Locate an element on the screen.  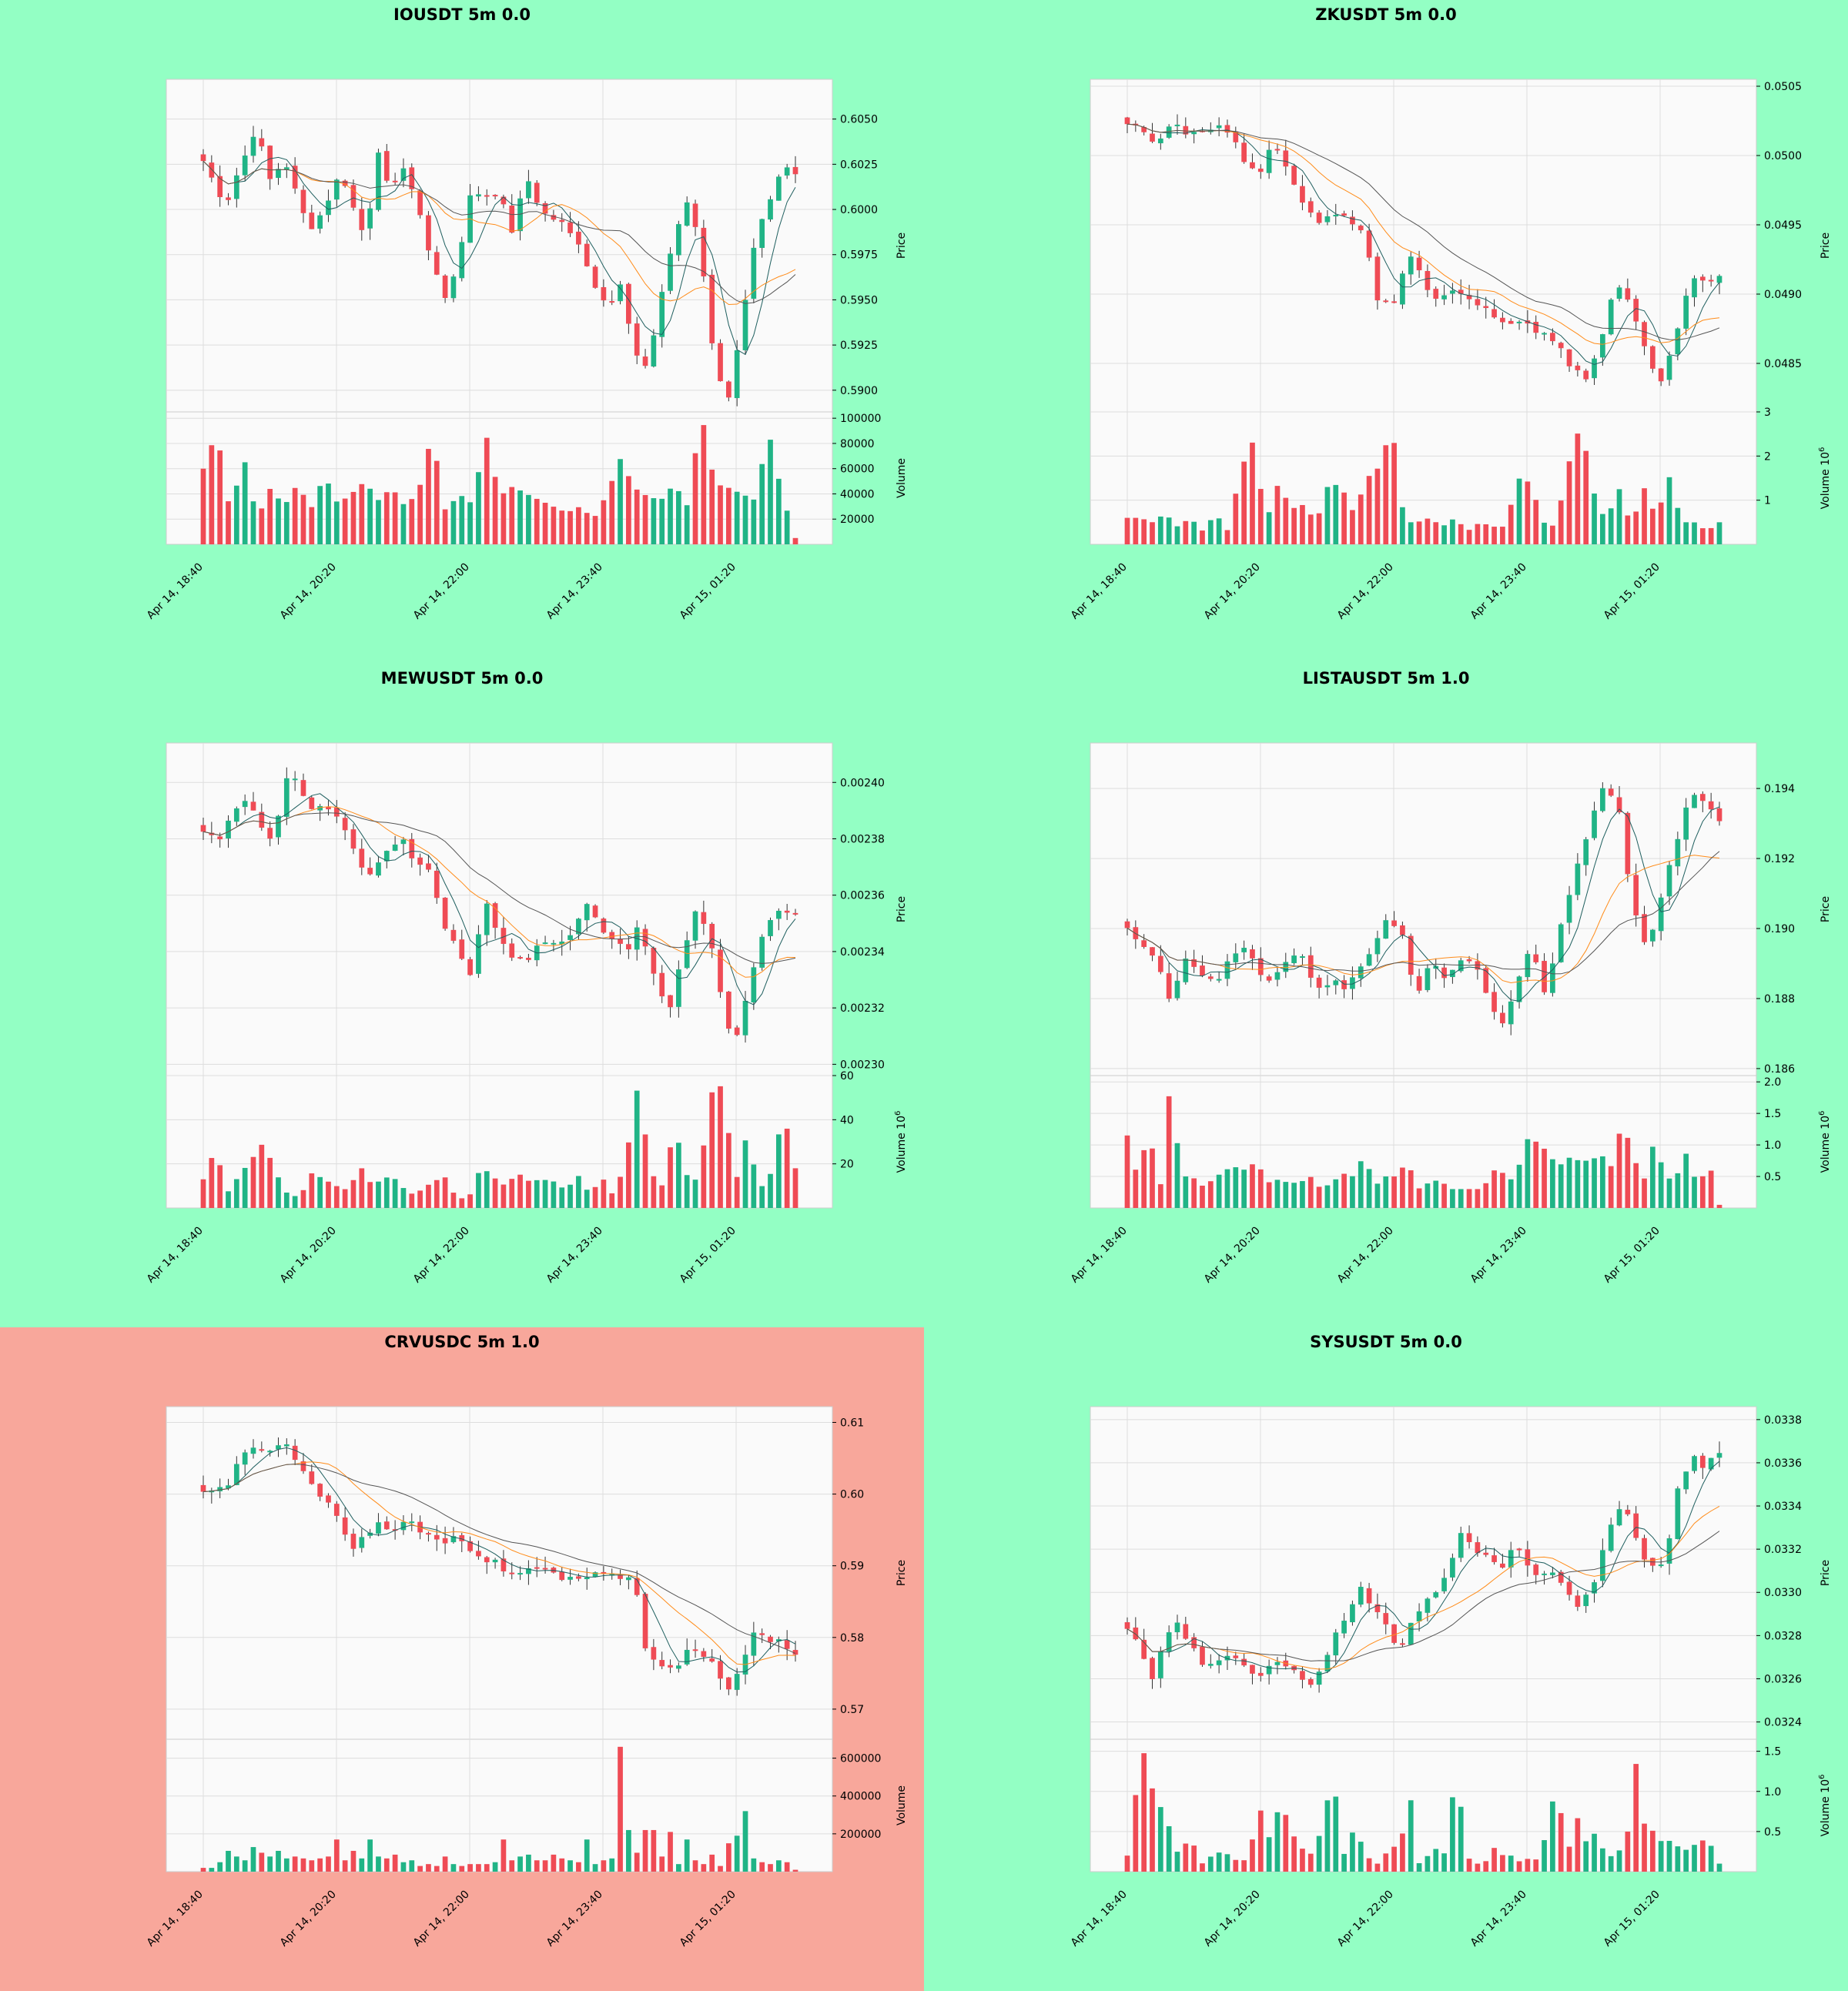
volume-exponent: 6 is located at coordinates (1822, 449).